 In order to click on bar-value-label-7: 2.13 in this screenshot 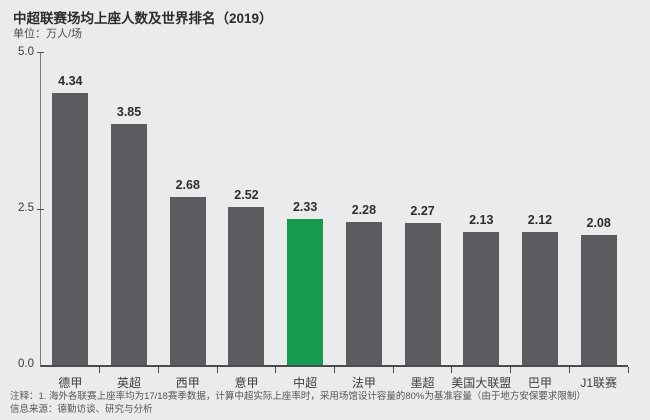, I will do `click(481, 219)`.